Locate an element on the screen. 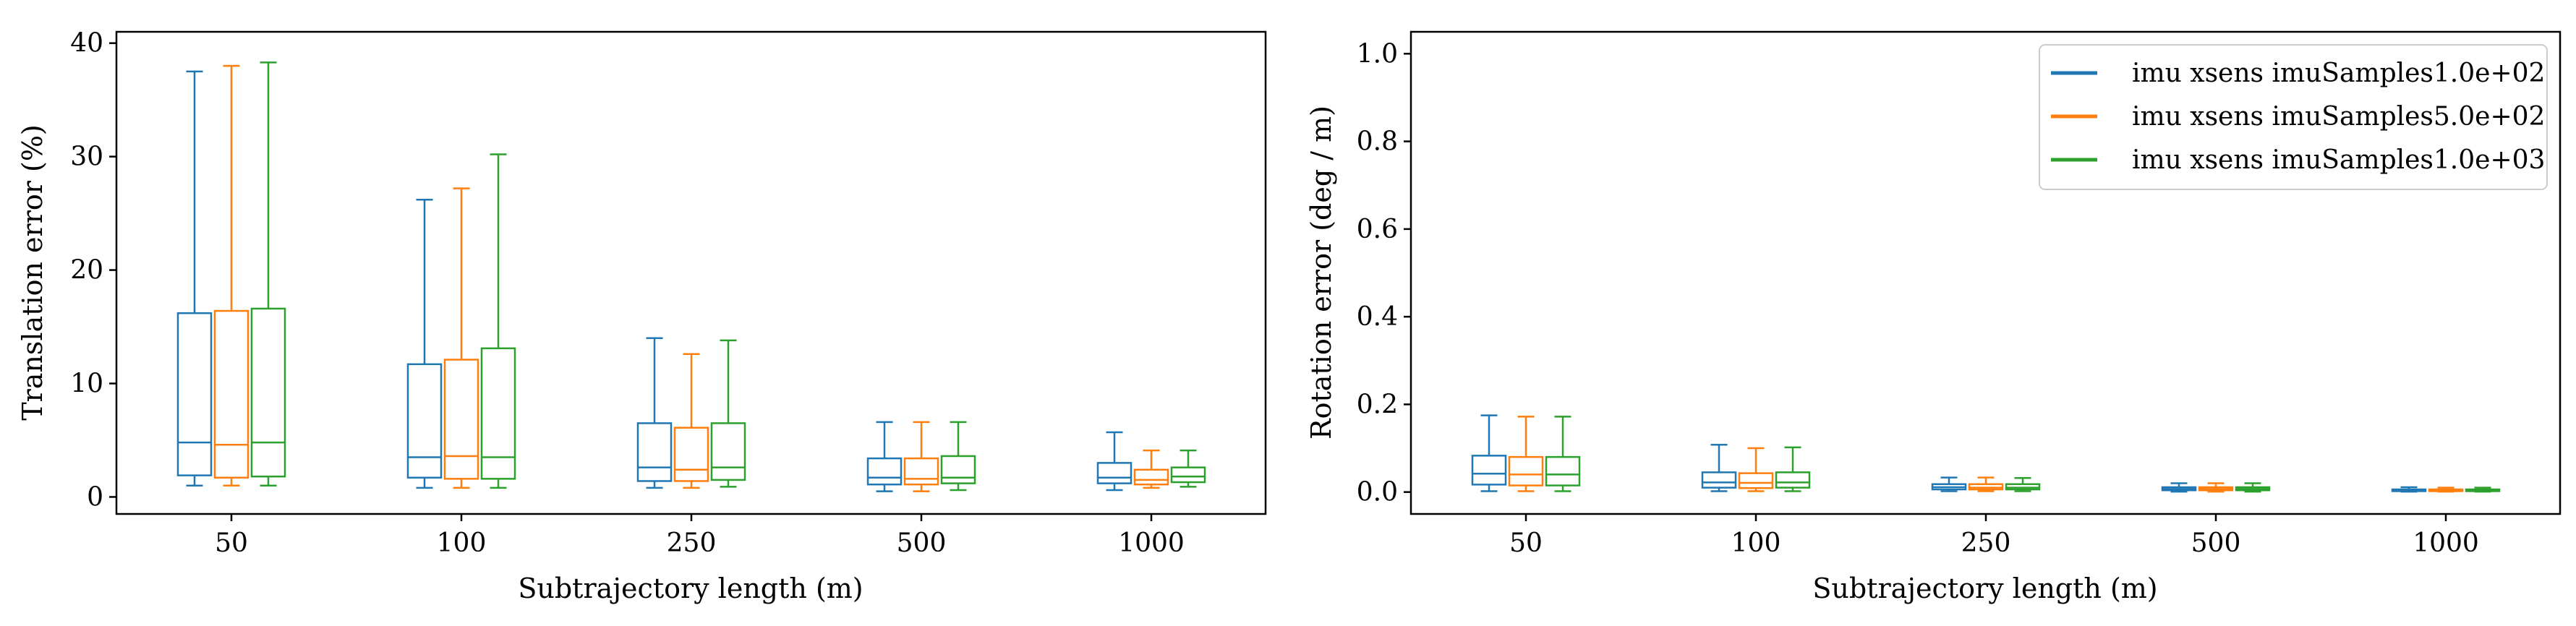 The height and width of the screenshot is (626, 2576). rotation-x-tick-label: 500 is located at coordinates (2216, 543).